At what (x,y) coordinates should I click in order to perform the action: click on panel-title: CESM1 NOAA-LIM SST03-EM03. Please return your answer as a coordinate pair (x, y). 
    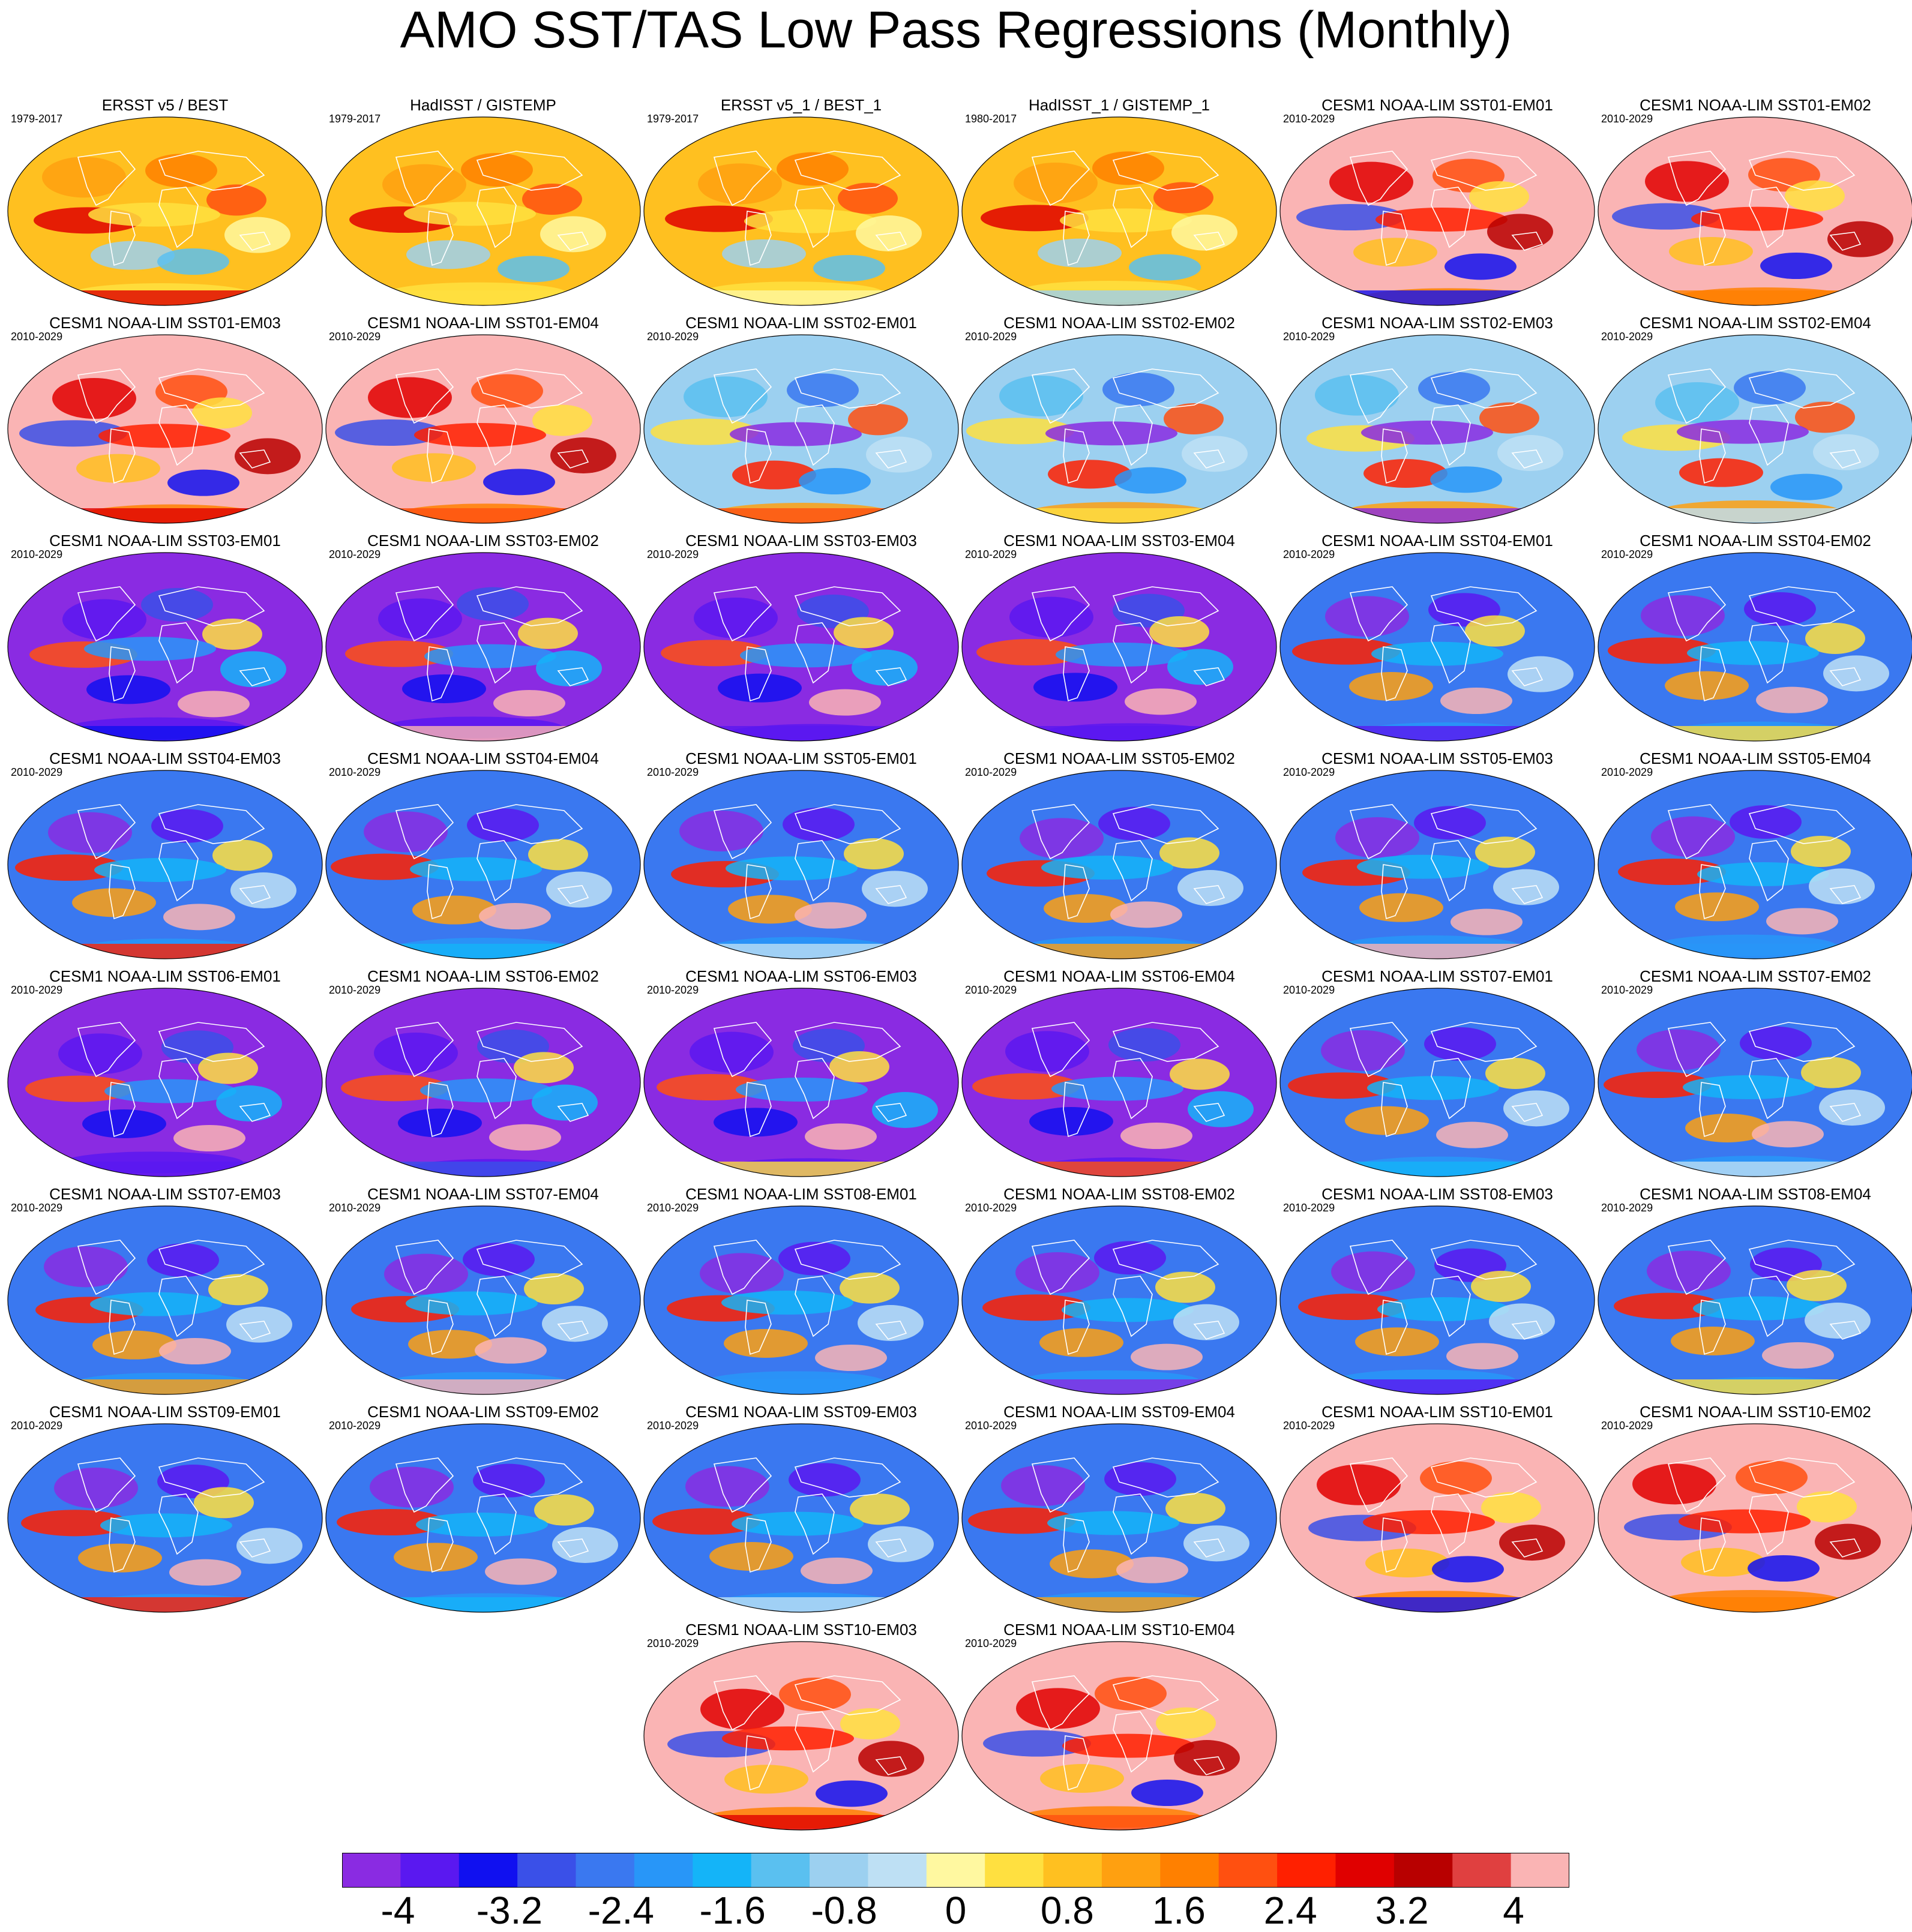
    Looking at the image, I should click on (801, 541).